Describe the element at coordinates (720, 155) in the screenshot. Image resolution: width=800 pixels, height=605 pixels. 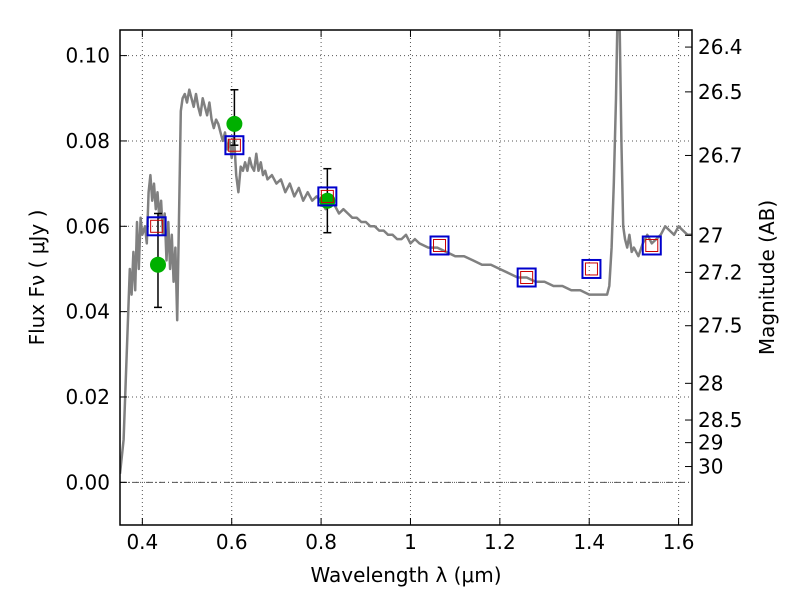
I see `right-tick-label: 26.7` at that location.